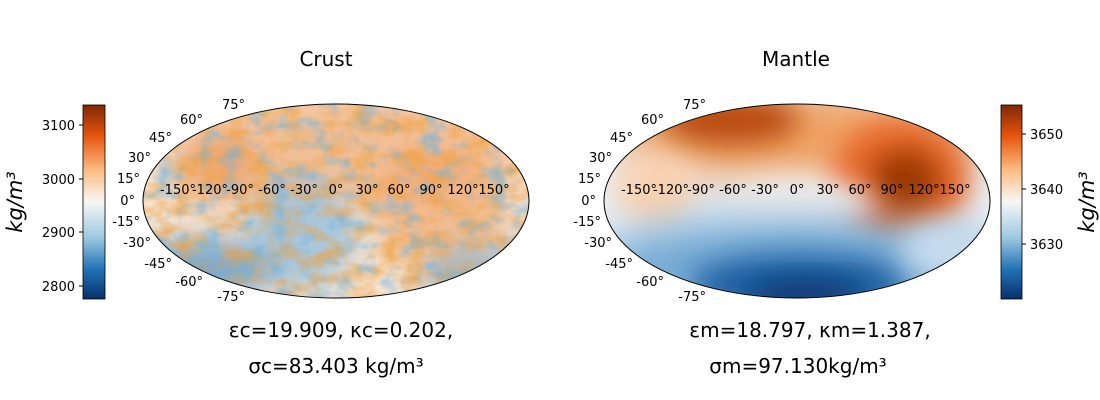 The width and height of the screenshot is (1100, 400). What do you see at coordinates (178, 190) in the screenshot?
I see `crust-lon-label: -150°` at bounding box center [178, 190].